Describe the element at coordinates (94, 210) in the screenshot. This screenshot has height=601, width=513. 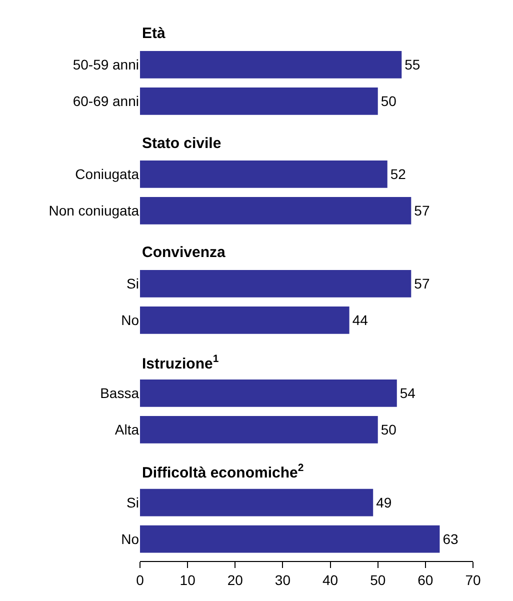
I see `y-tick-label: Non coniugata` at that location.